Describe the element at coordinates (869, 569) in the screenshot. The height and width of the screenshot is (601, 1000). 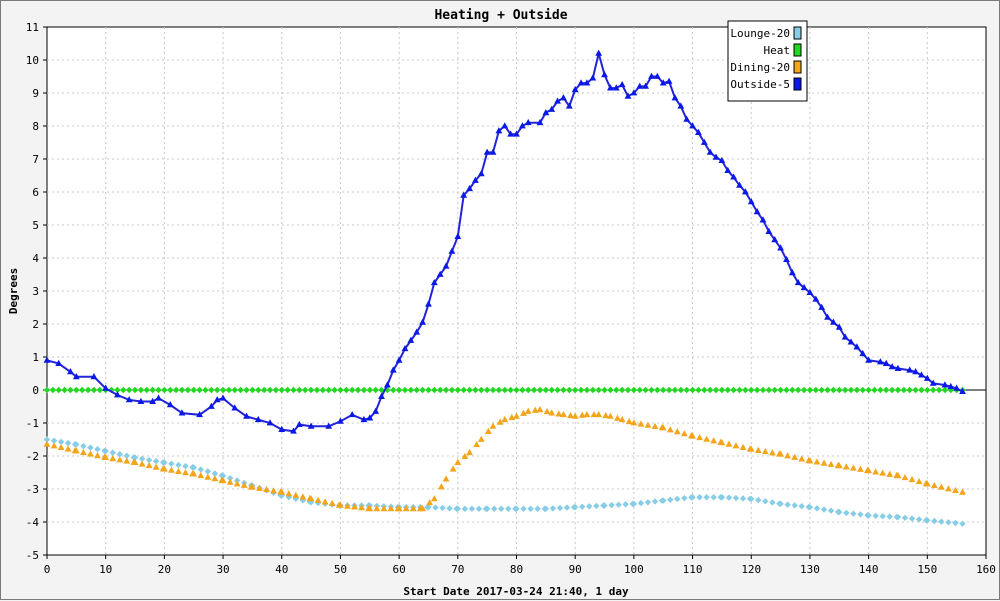
I see `x-tick-label: 140` at that location.